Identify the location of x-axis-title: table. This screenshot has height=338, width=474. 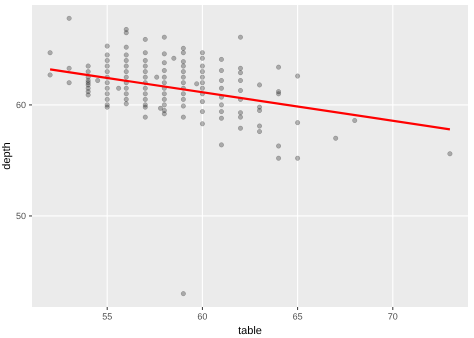
(250, 331).